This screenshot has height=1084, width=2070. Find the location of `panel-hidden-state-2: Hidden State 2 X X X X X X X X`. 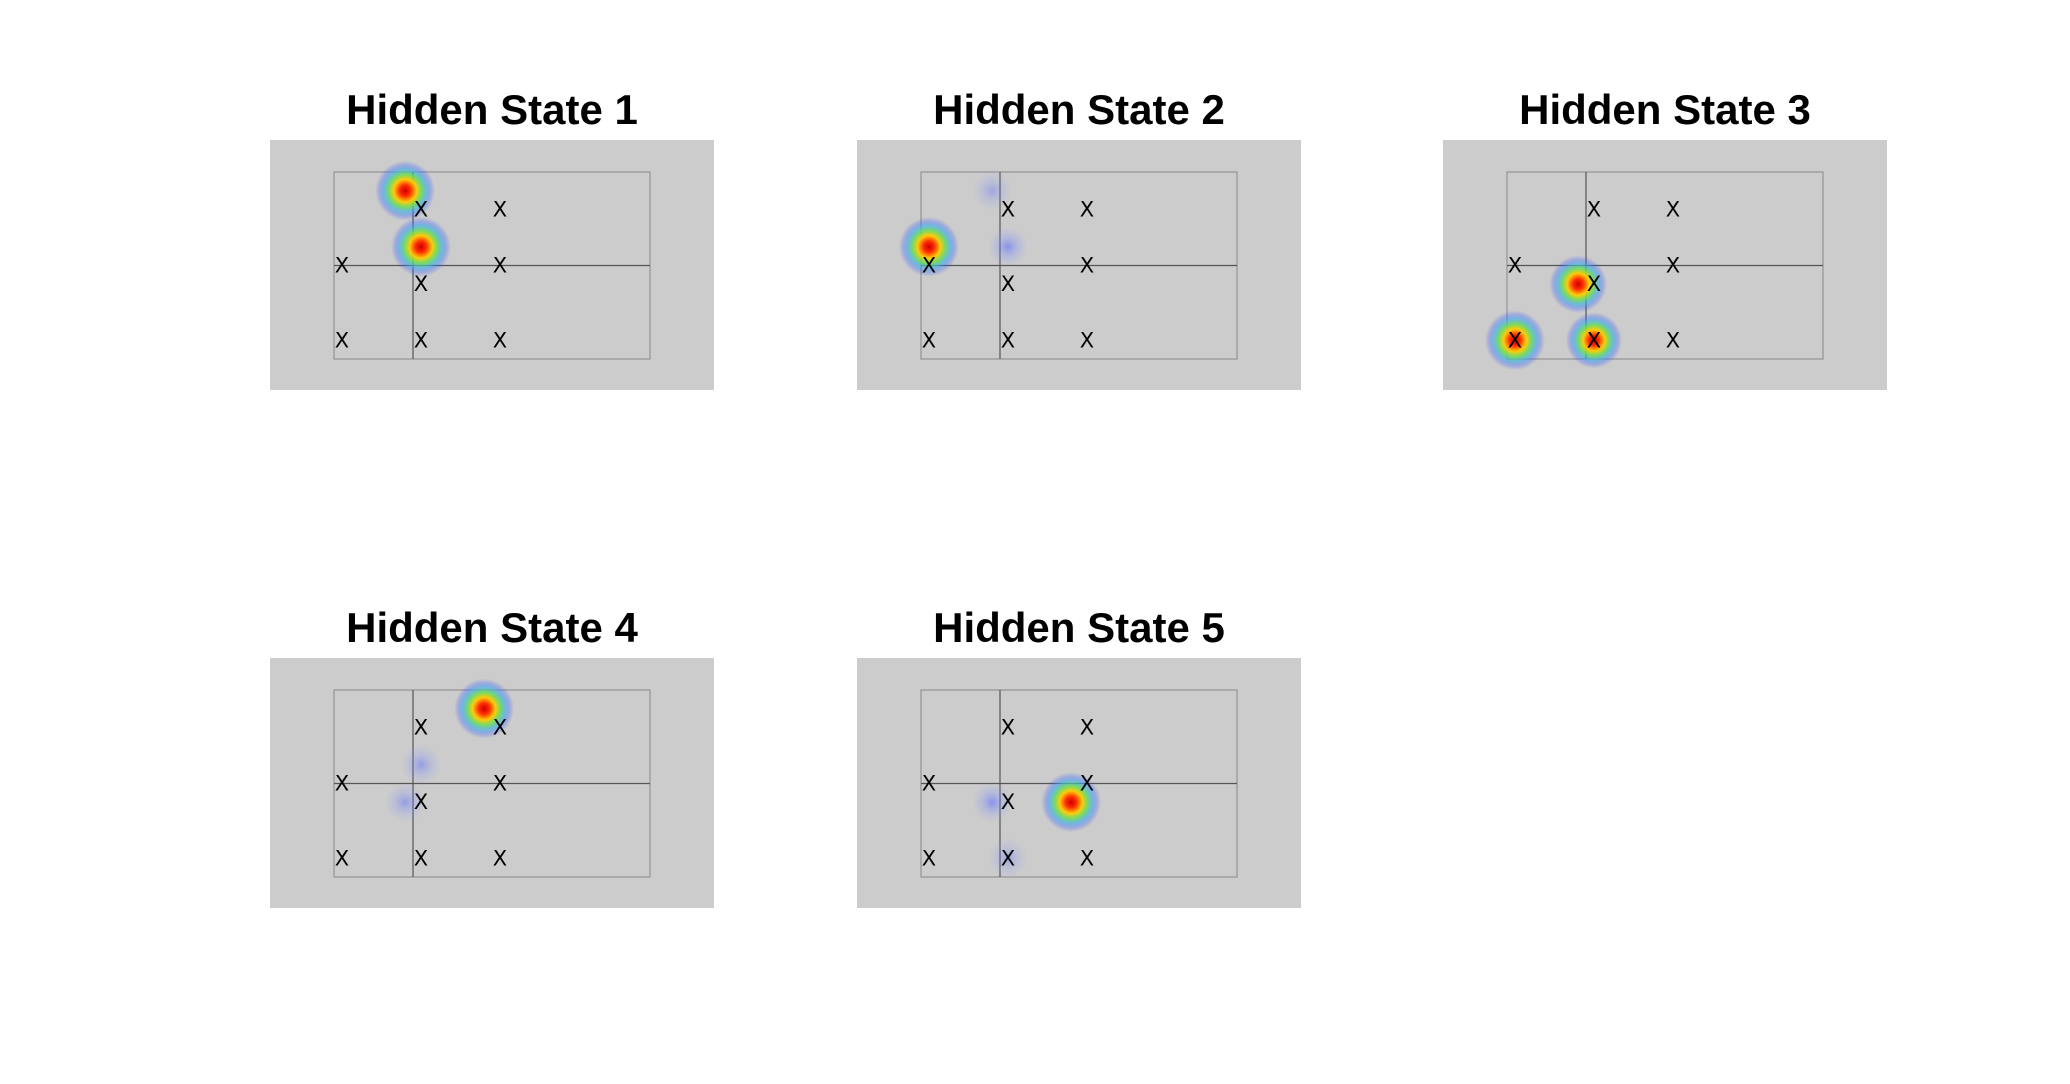

panel-hidden-state-2: Hidden State 2 X X X X X X X X is located at coordinates (1079, 237).